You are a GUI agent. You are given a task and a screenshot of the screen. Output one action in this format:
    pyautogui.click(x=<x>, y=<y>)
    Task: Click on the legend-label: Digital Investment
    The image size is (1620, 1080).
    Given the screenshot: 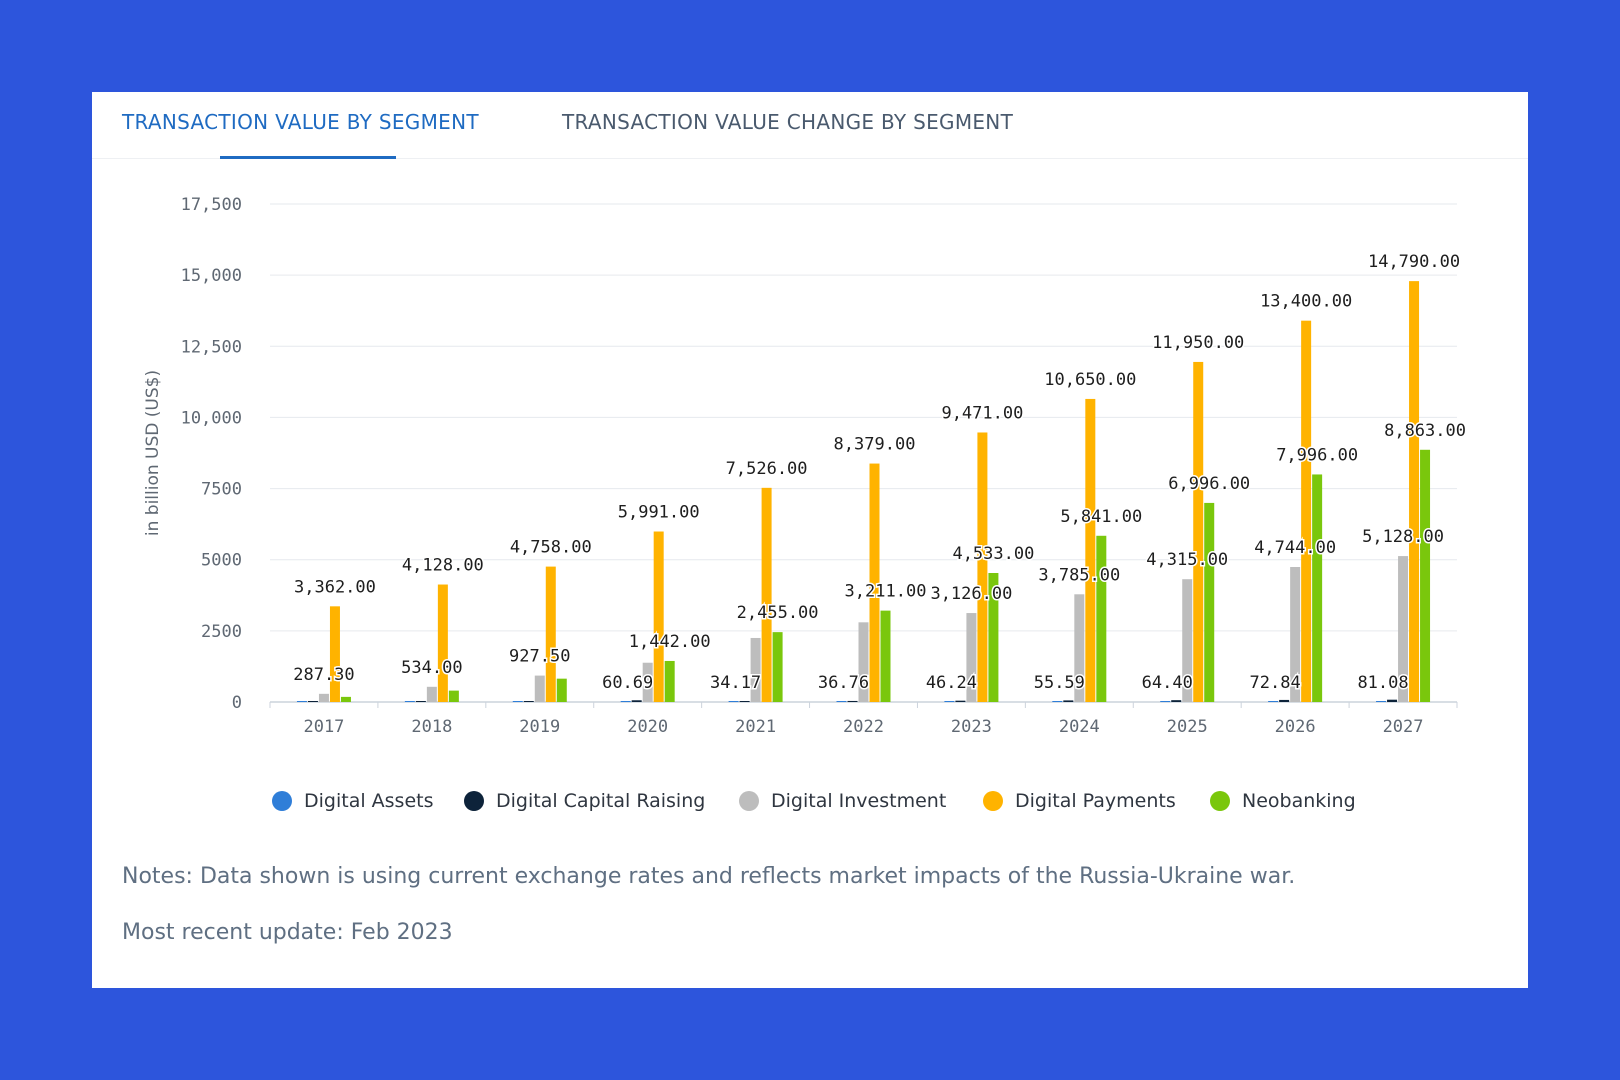 What is the action you would take?
    pyautogui.click(x=859, y=801)
    